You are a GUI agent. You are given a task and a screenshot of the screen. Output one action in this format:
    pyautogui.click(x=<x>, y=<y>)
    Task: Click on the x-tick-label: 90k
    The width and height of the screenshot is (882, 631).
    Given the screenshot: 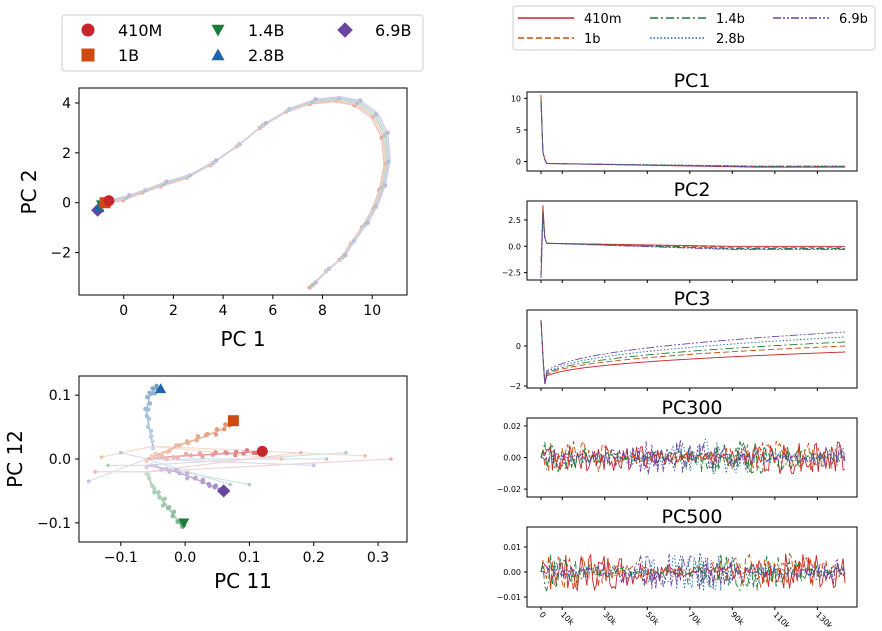 What is the action you would take?
    pyautogui.click(x=737, y=618)
    